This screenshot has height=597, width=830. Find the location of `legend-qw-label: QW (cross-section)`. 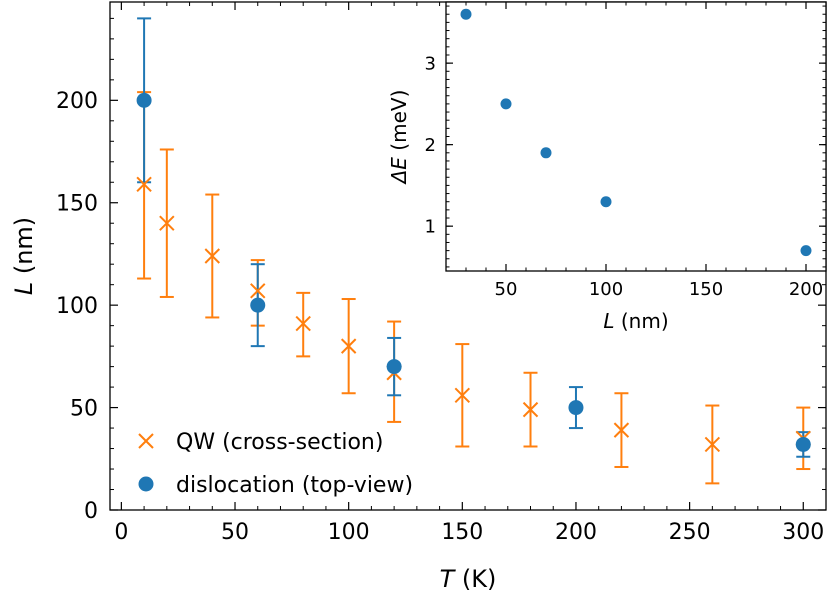

legend-qw-label: QW (cross-section) is located at coordinates (279, 442).